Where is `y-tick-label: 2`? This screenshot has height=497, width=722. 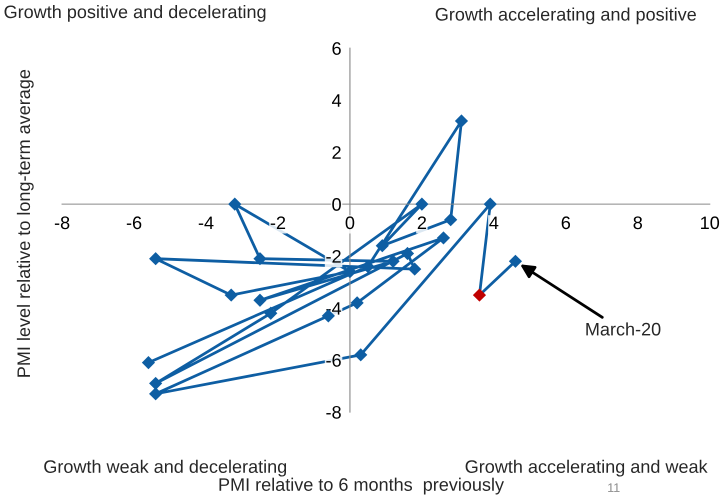
y-tick-label: 2 is located at coordinates (336, 152).